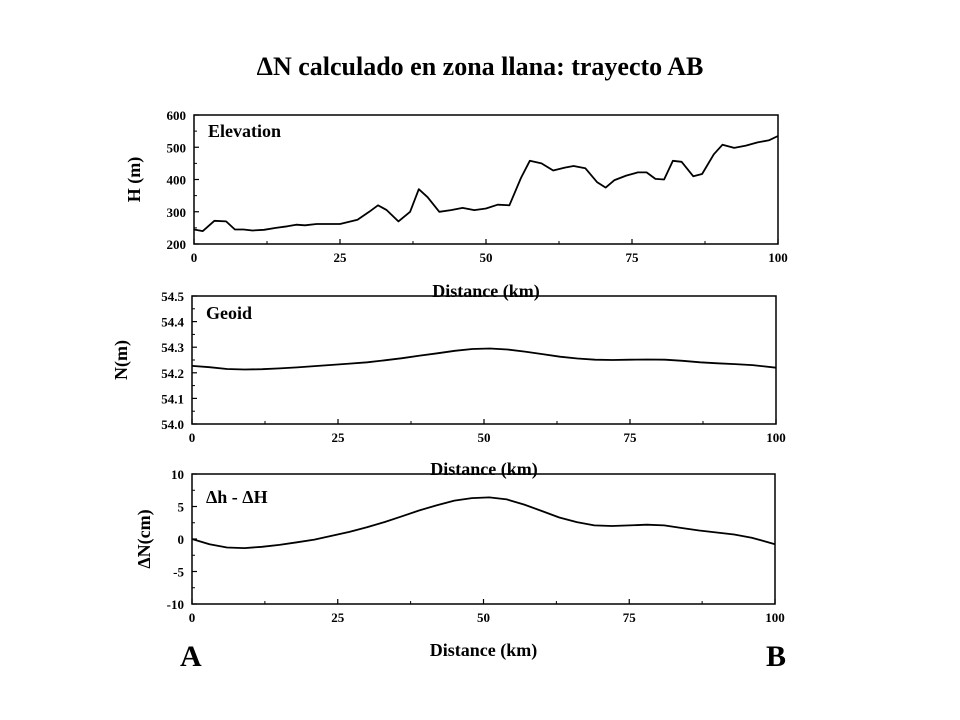  What do you see at coordinates (177, 147) in the screenshot?
I see `y-tick-label: 500` at bounding box center [177, 147].